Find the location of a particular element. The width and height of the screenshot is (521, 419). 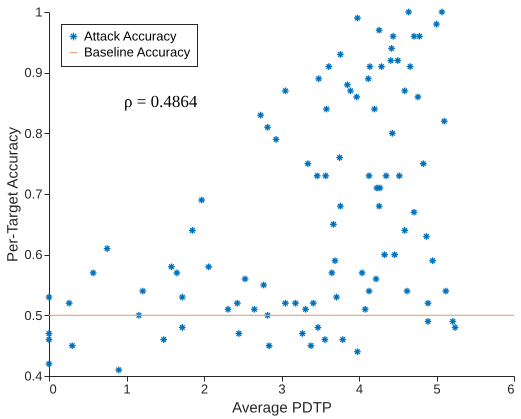

y-axis-title: Per-Target Accuracy is located at coordinates (13, 194).